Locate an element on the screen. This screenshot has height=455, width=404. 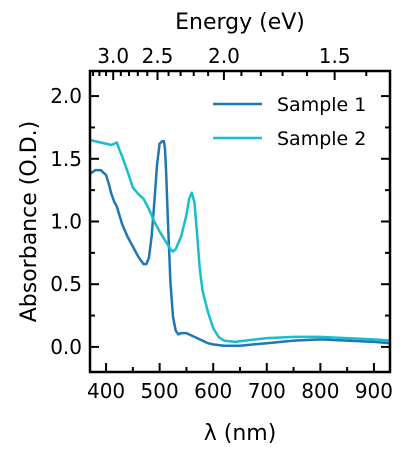
y-tick-label: 1.0 is located at coordinates (66, 222).